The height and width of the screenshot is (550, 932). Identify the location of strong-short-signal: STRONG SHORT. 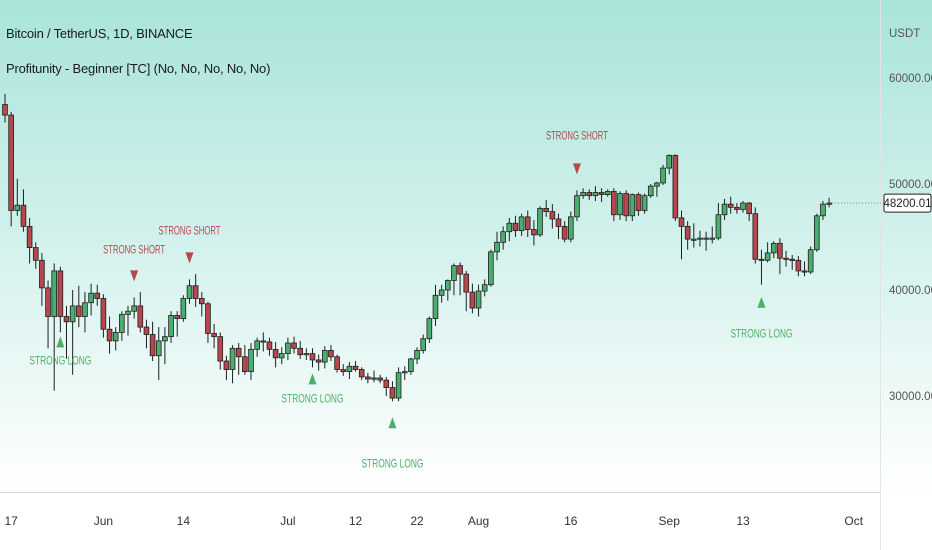
(134, 262).